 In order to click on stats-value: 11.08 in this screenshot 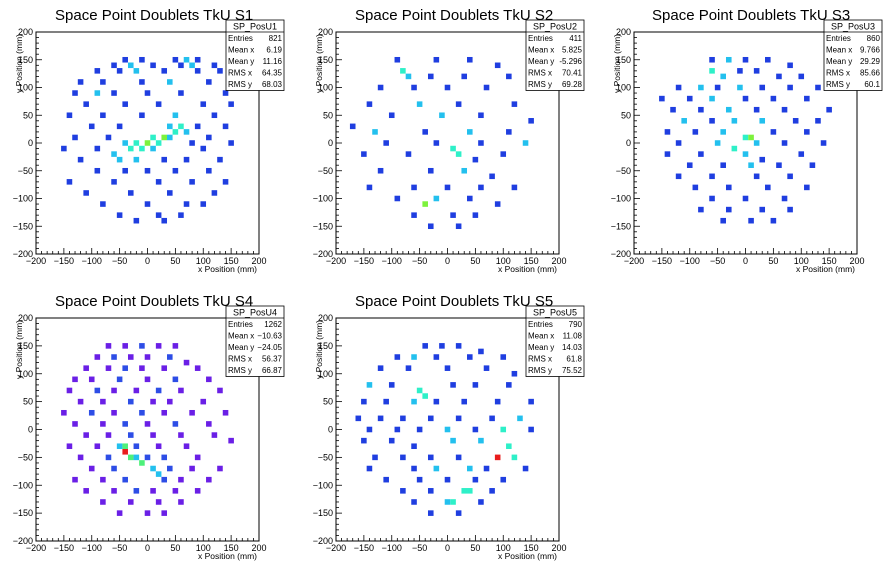, I will do `click(573, 336)`.